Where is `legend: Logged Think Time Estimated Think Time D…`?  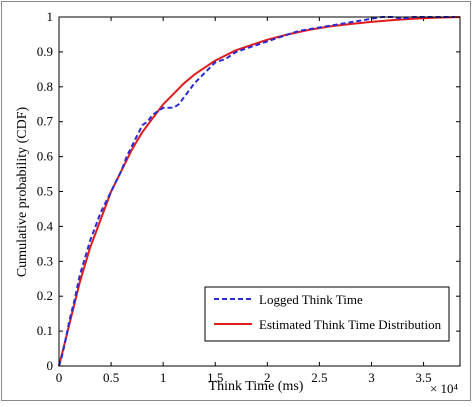
legend: Logged Think Time Estimated Think Time D… is located at coordinates (327, 314).